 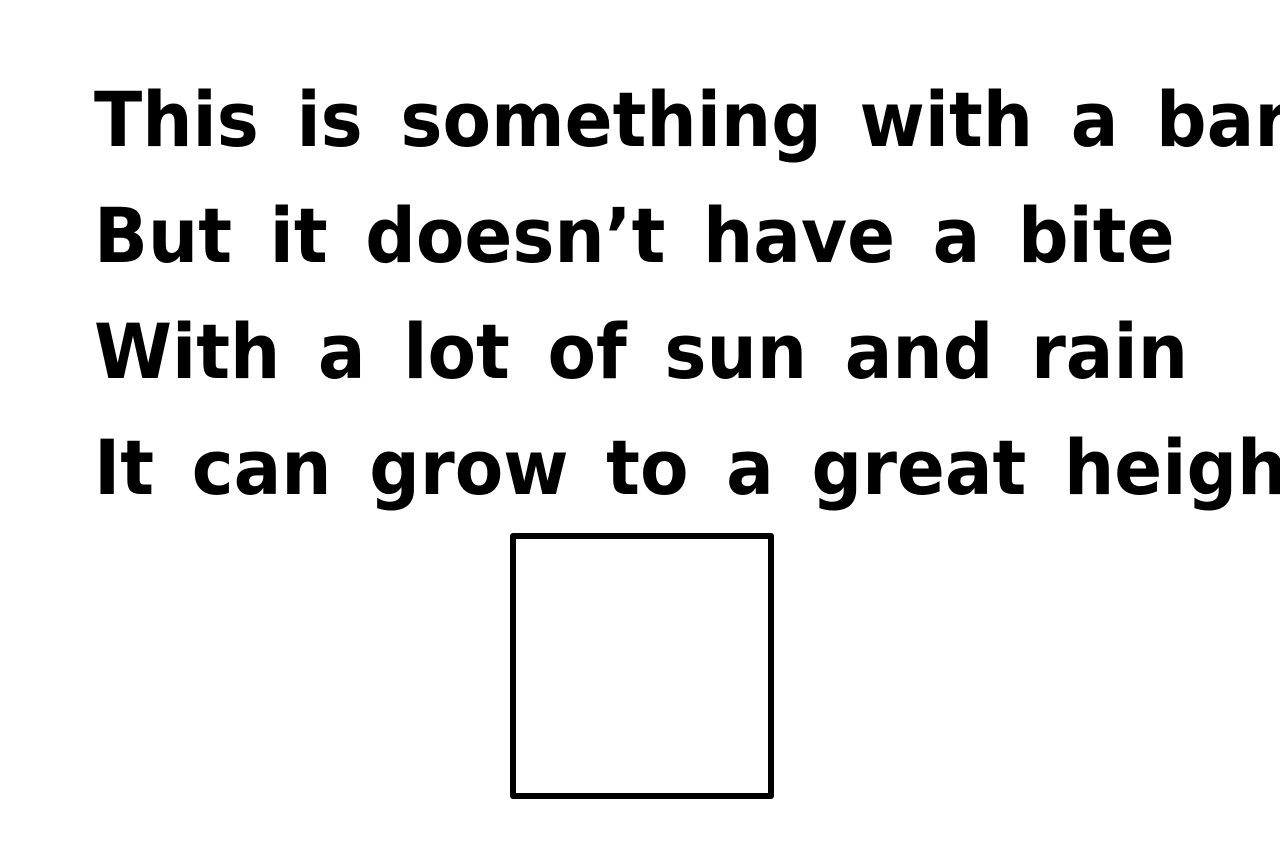 I want to click on riddle-line-1: This is something with a bark, so click(x=687, y=119).